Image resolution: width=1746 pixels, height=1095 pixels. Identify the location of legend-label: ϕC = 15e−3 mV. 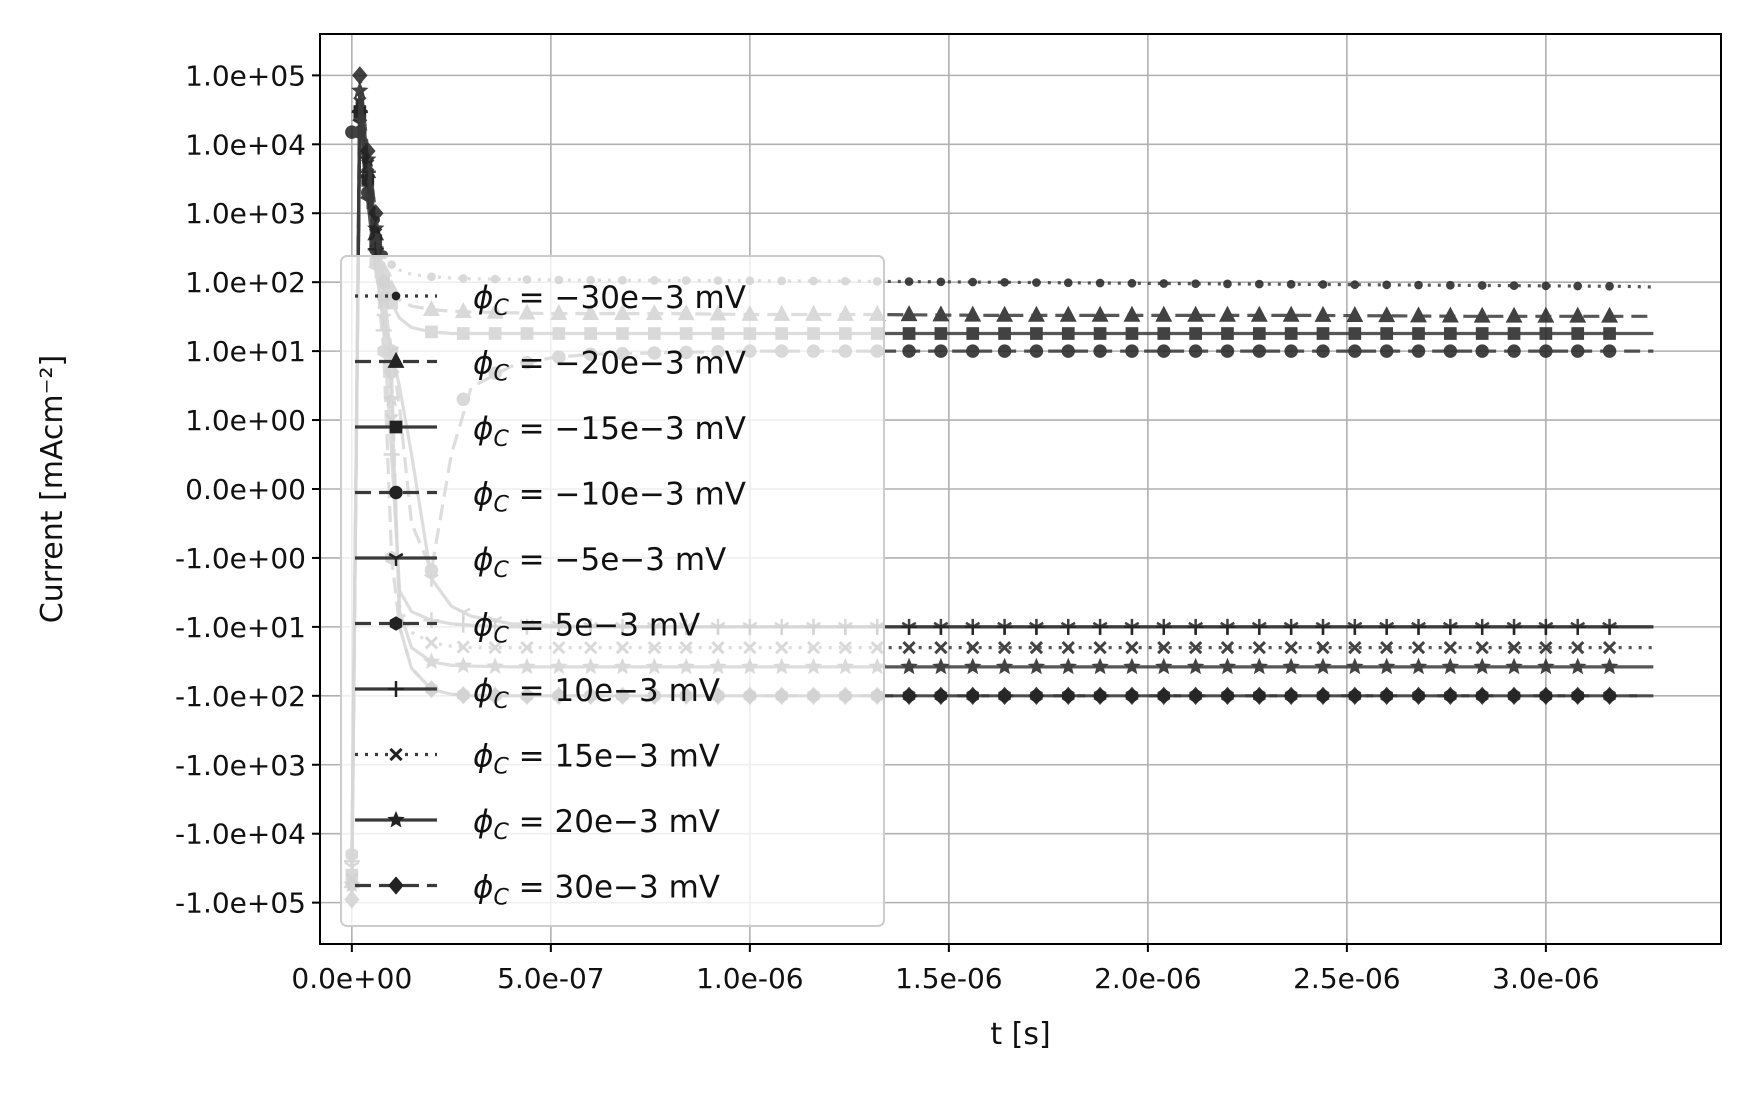
(596, 759).